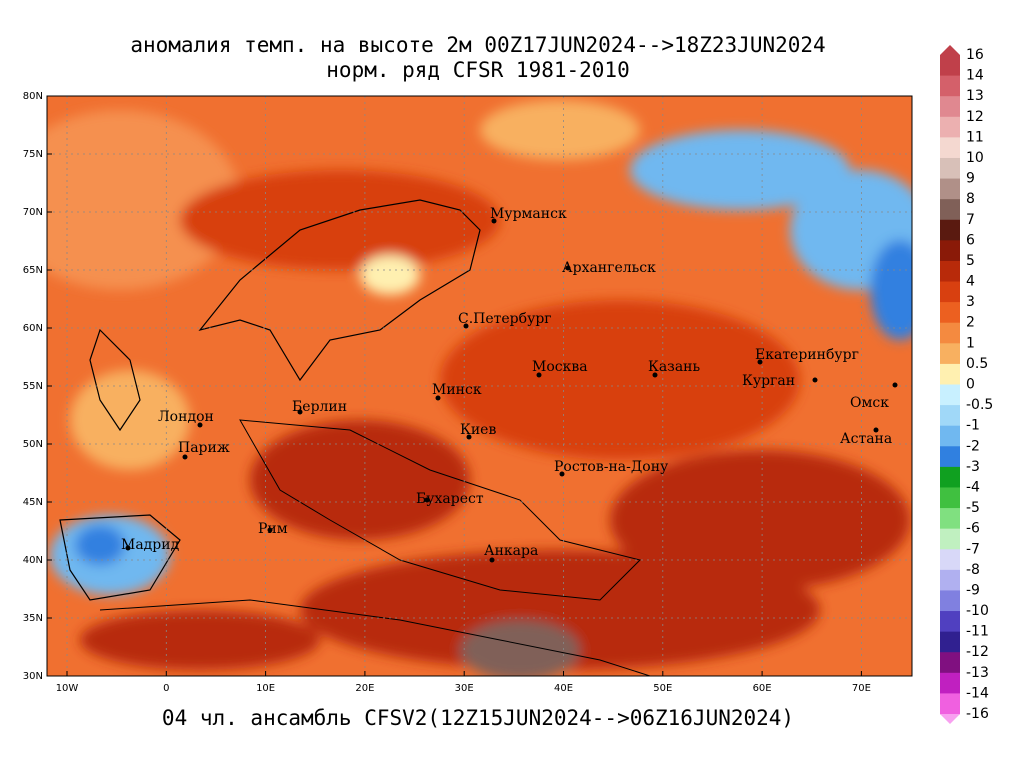 This screenshot has height=768, width=1024. What do you see at coordinates (975, 96) in the screenshot?
I see `colorbar-label: 13` at bounding box center [975, 96].